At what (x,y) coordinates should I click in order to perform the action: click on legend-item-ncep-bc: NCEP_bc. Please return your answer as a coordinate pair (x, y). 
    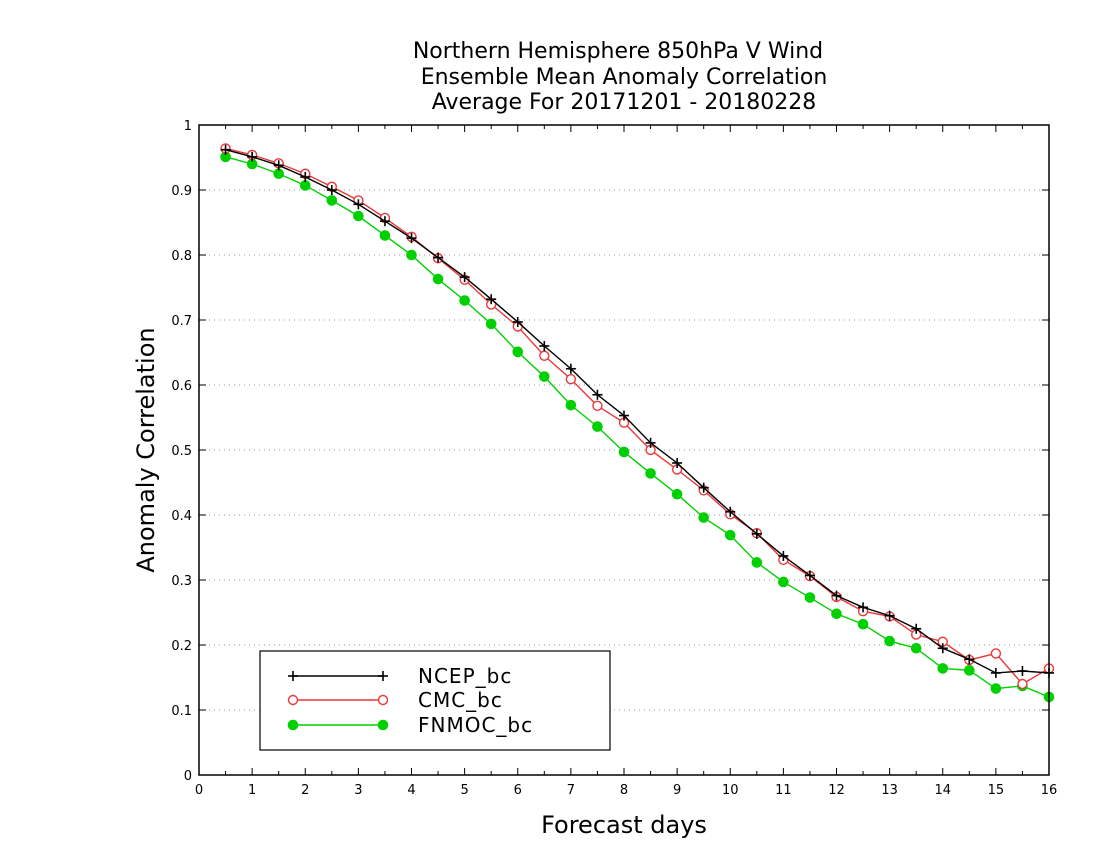
    Looking at the image, I should click on (400, 676).